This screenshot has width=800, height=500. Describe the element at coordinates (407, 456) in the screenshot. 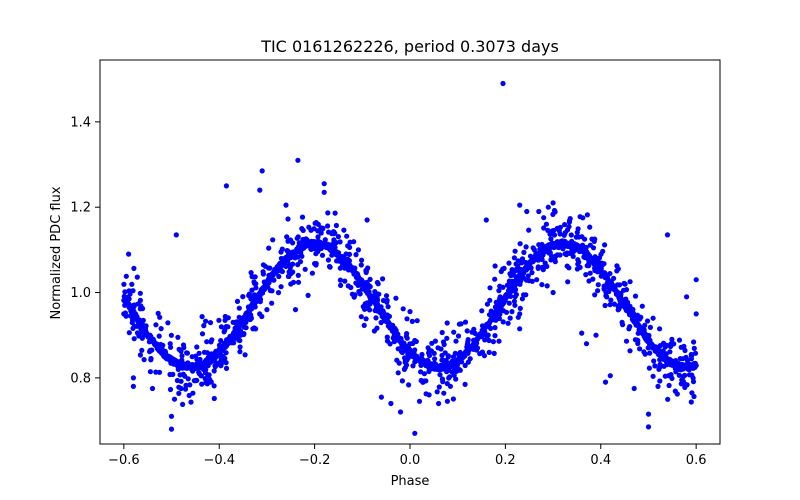

I see `x-axis: −0.6 −0.4 −0.2 0.0 0.2 0.4 0.6` at that location.